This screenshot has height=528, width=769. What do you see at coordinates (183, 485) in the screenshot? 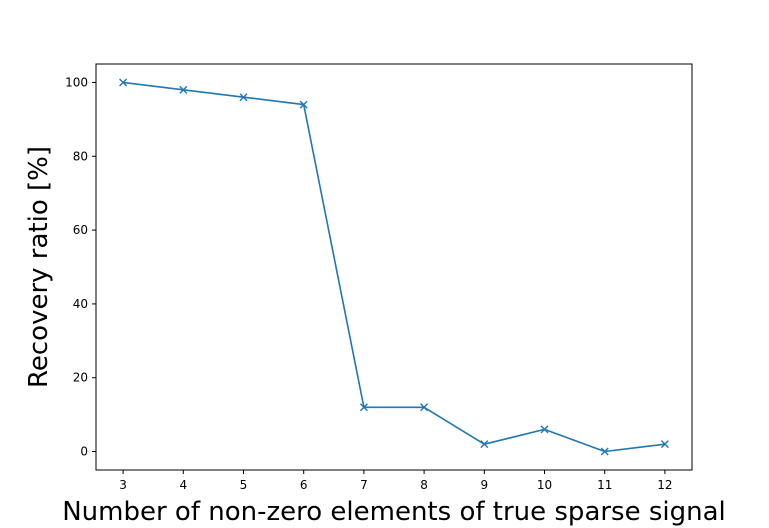
I see `x-tick-label: 4` at bounding box center [183, 485].